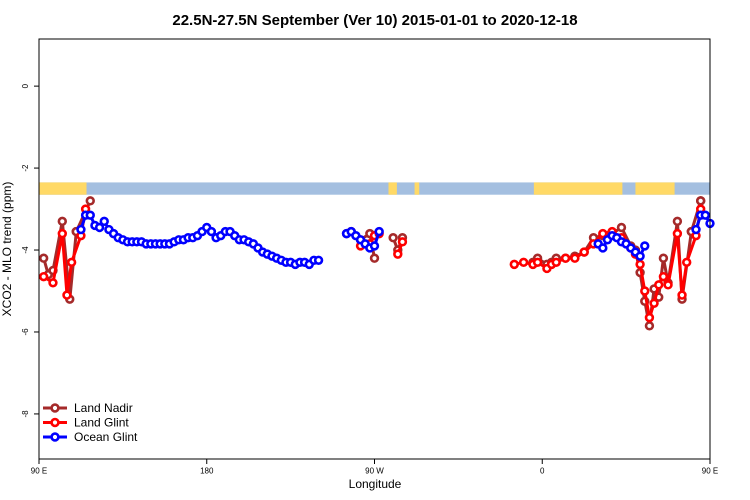  I want to click on x-axis-label: Longitude, so click(375, 484).